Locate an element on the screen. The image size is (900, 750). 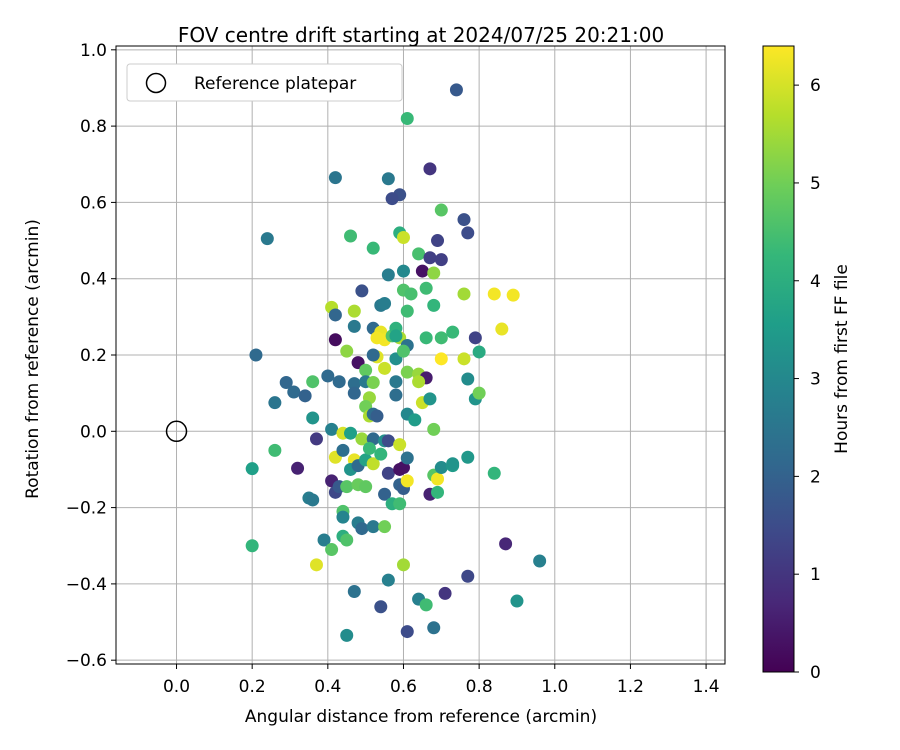
colorbar-gradient is located at coordinates (778, 359).